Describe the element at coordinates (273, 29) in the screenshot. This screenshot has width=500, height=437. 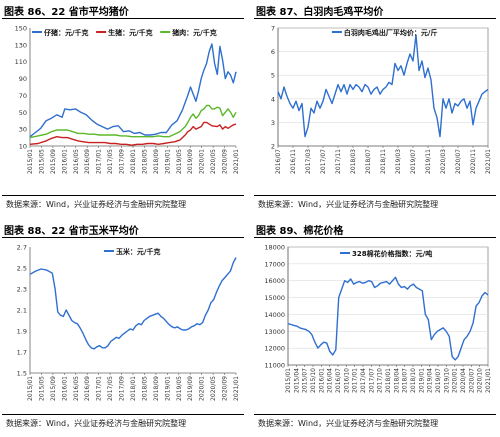
I see `y-tick-label: 7` at that location.